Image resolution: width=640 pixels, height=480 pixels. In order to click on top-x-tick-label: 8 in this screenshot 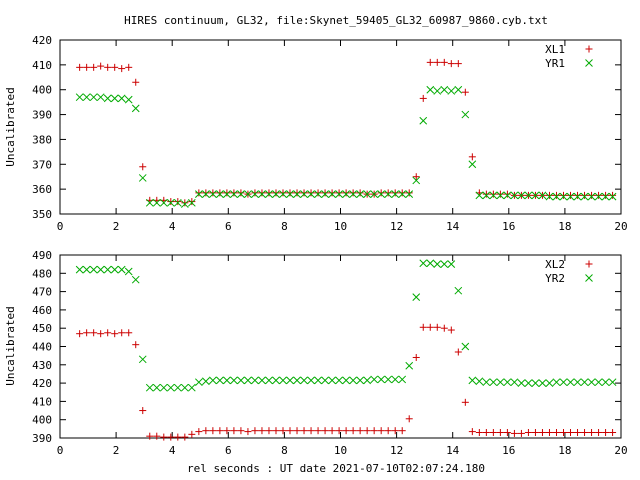, I will do `click(284, 226)`.